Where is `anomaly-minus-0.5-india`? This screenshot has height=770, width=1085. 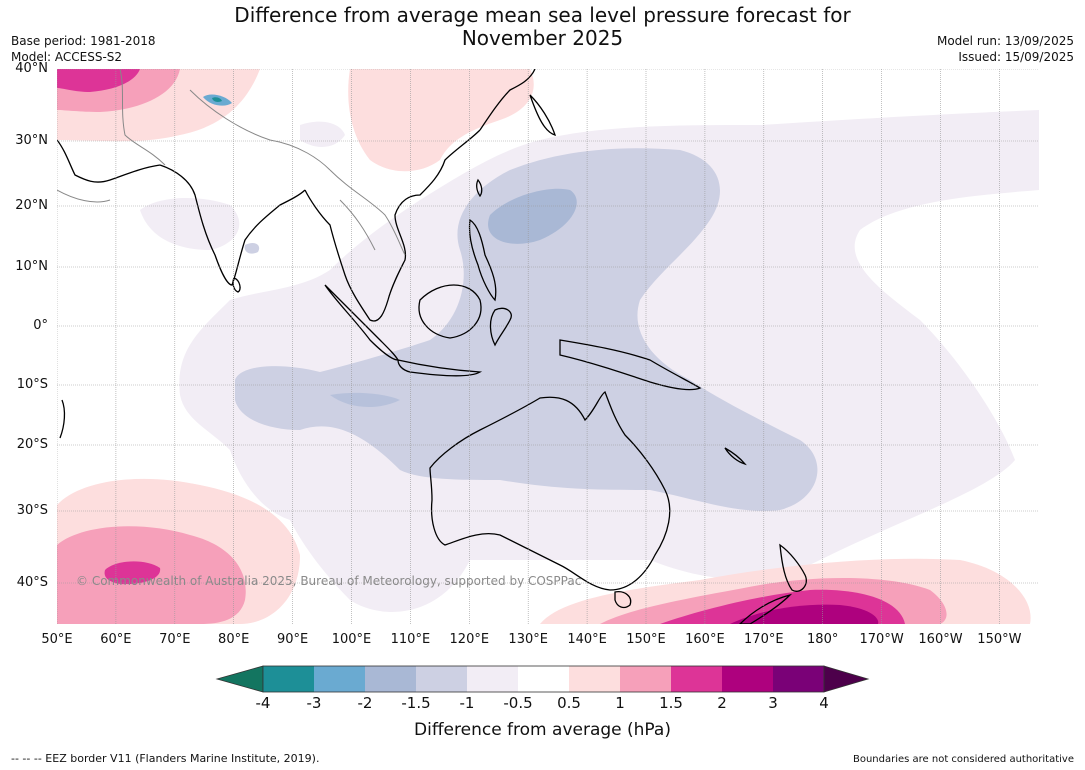
anomaly-minus-0.5-india is located at coordinates (190, 224).